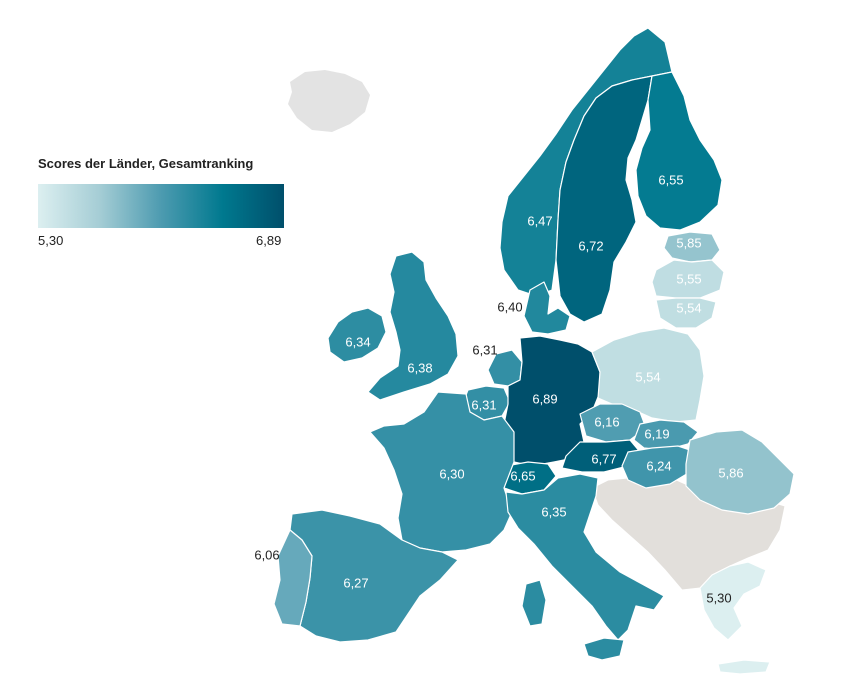 The height and width of the screenshot is (685, 856). I want to click on label-latvia: 5,55, so click(688, 278).